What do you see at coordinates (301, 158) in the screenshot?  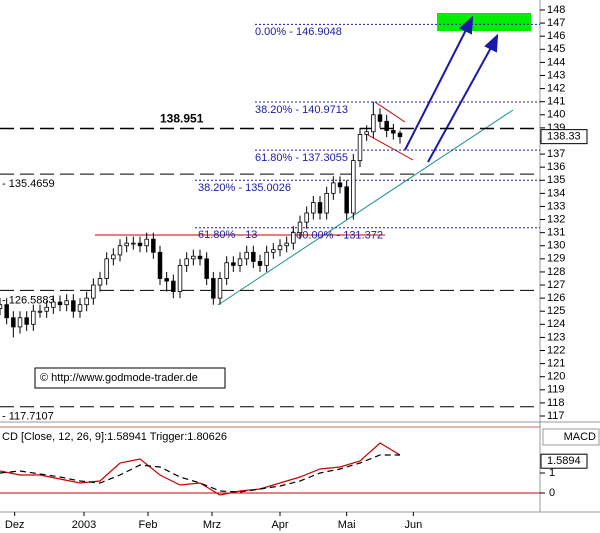 I see `fib-label: 61.80% - 137.3055` at bounding box center [301, 158].